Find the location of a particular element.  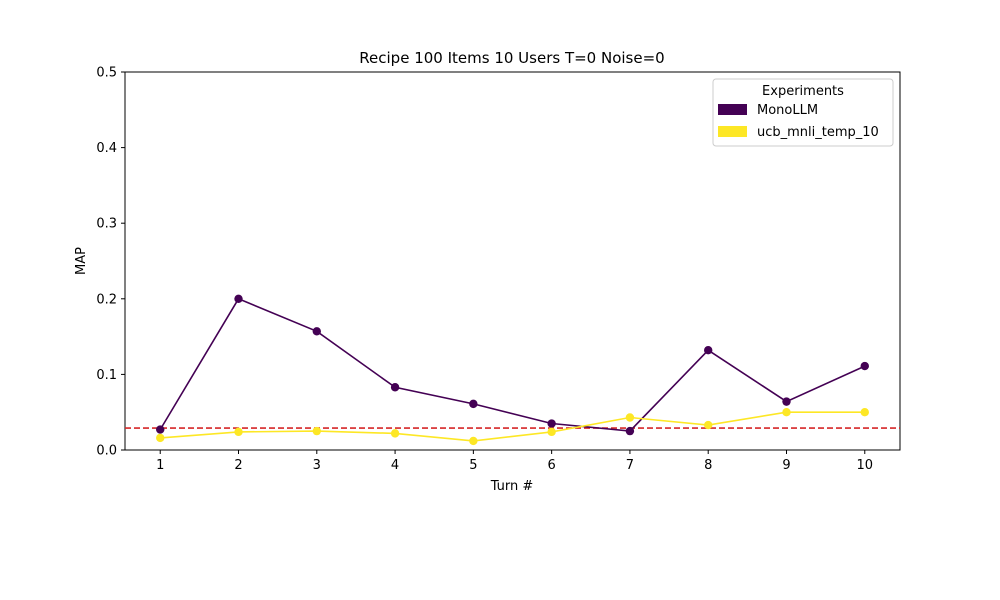

legend-title: Experiments is located at coordinates (803, 91).